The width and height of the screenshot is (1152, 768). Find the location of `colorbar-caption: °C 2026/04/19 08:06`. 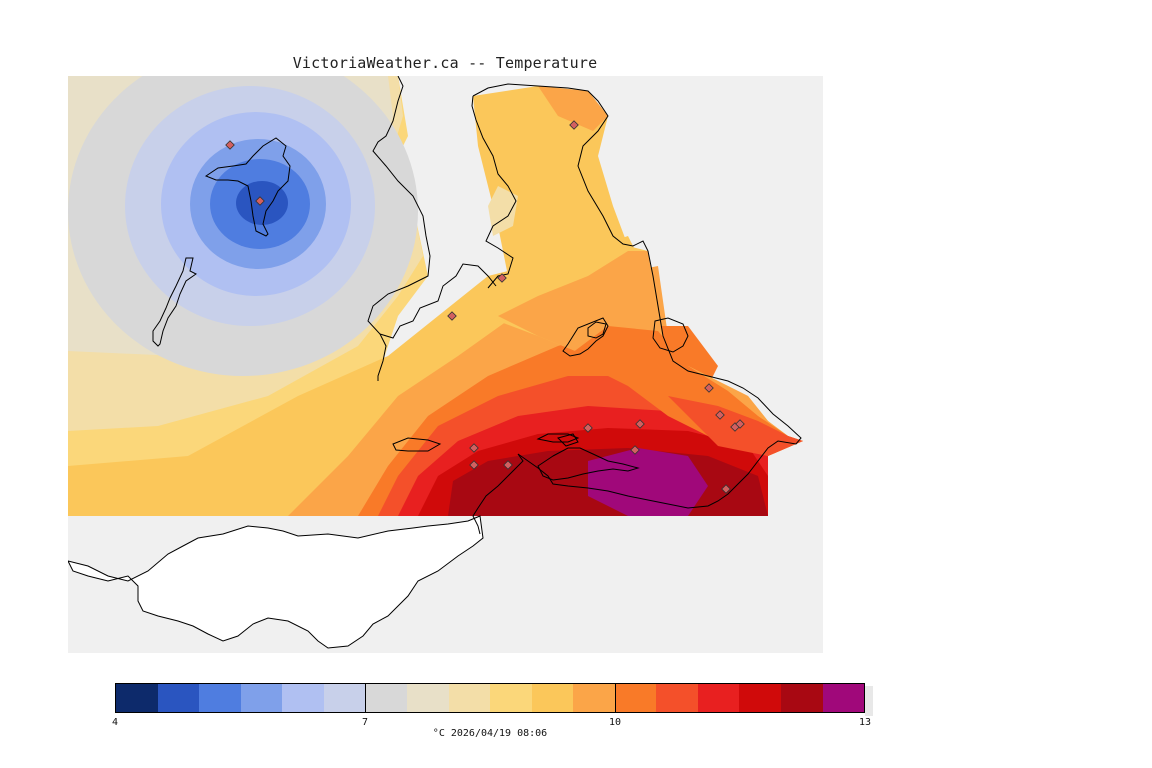

colorbar-caption: °C 2026/04/19 08:06 is located at coordinates (490, 733).